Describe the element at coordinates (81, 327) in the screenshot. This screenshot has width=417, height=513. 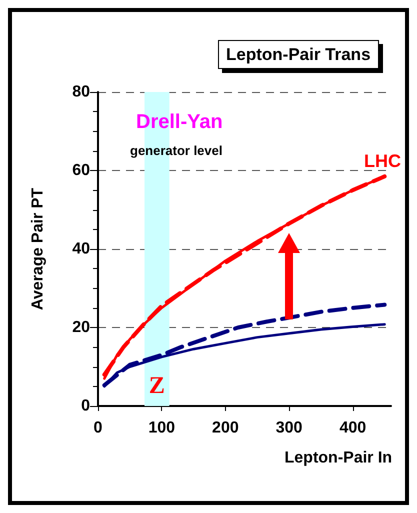
I see `y-tick-label: 20` at that location.